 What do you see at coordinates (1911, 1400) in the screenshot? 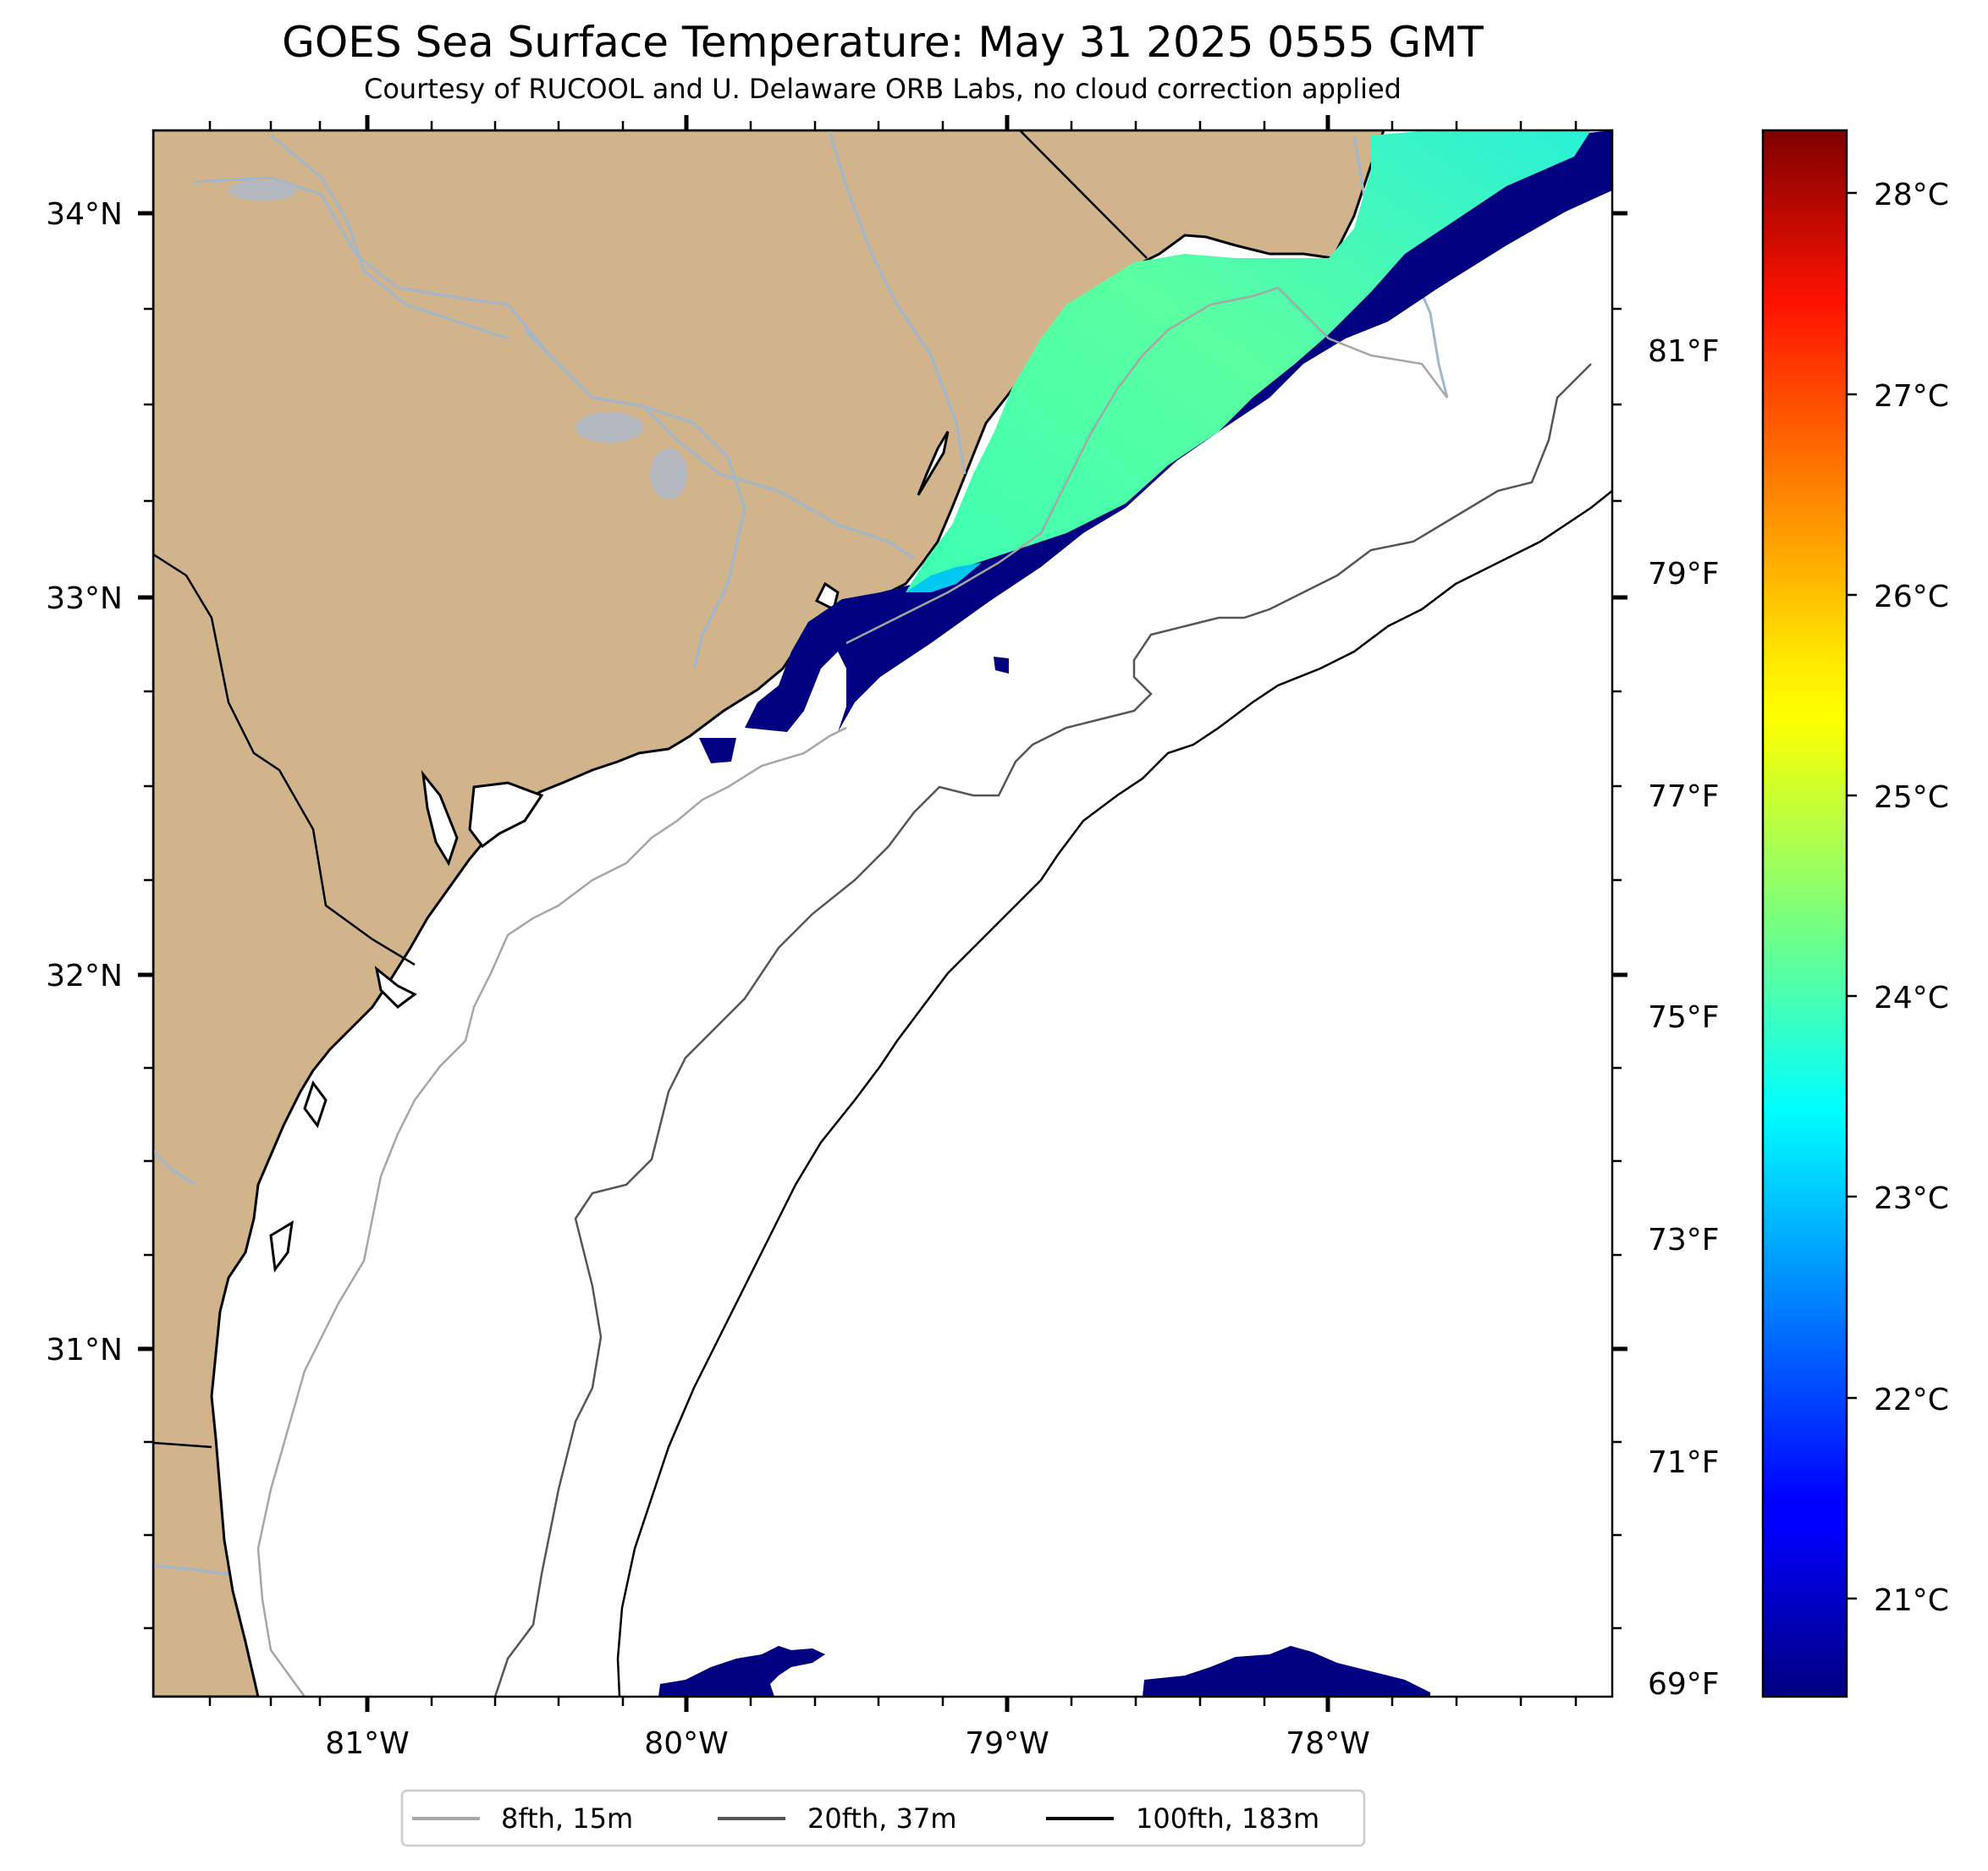
I see `celsius-tick-label: 22°C` at bounding box center [1911, 1400].